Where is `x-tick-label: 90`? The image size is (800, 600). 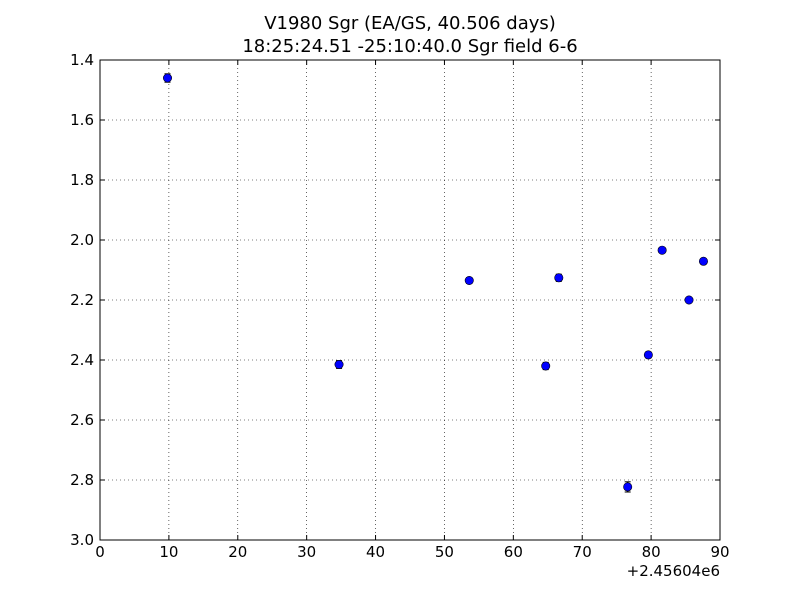
x-tick-label: 90 is located at coordinates (719, 552).